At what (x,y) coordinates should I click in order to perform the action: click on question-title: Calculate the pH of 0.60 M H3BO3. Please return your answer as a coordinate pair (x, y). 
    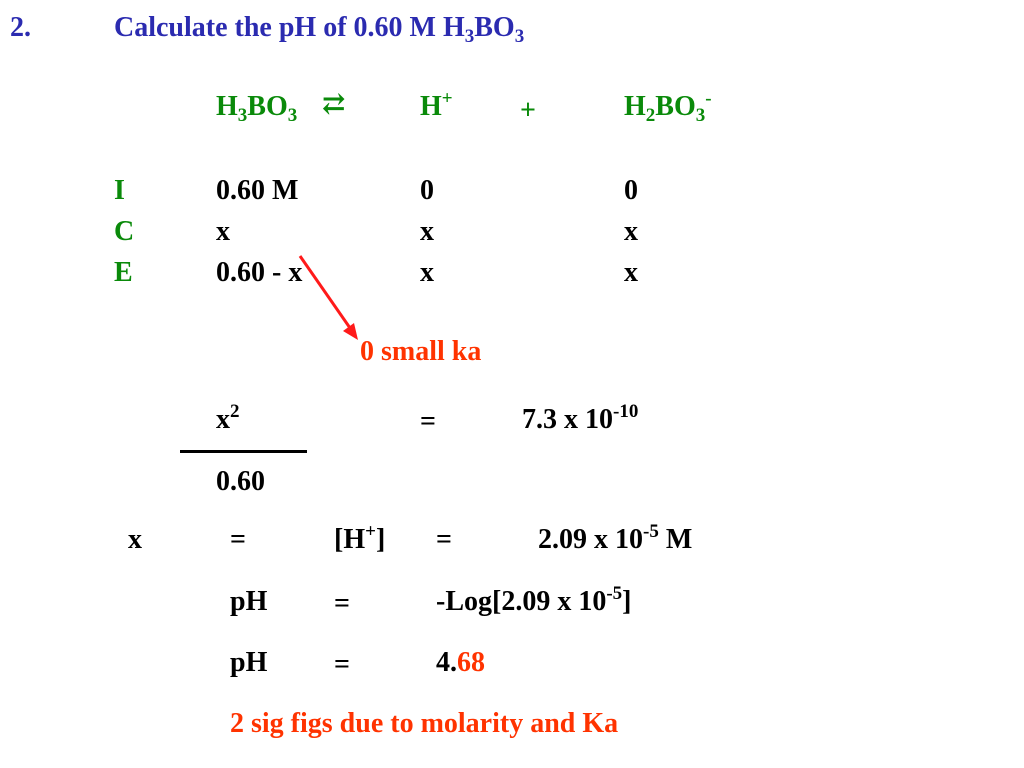
    Looking at the image, I should click on (319, 29).